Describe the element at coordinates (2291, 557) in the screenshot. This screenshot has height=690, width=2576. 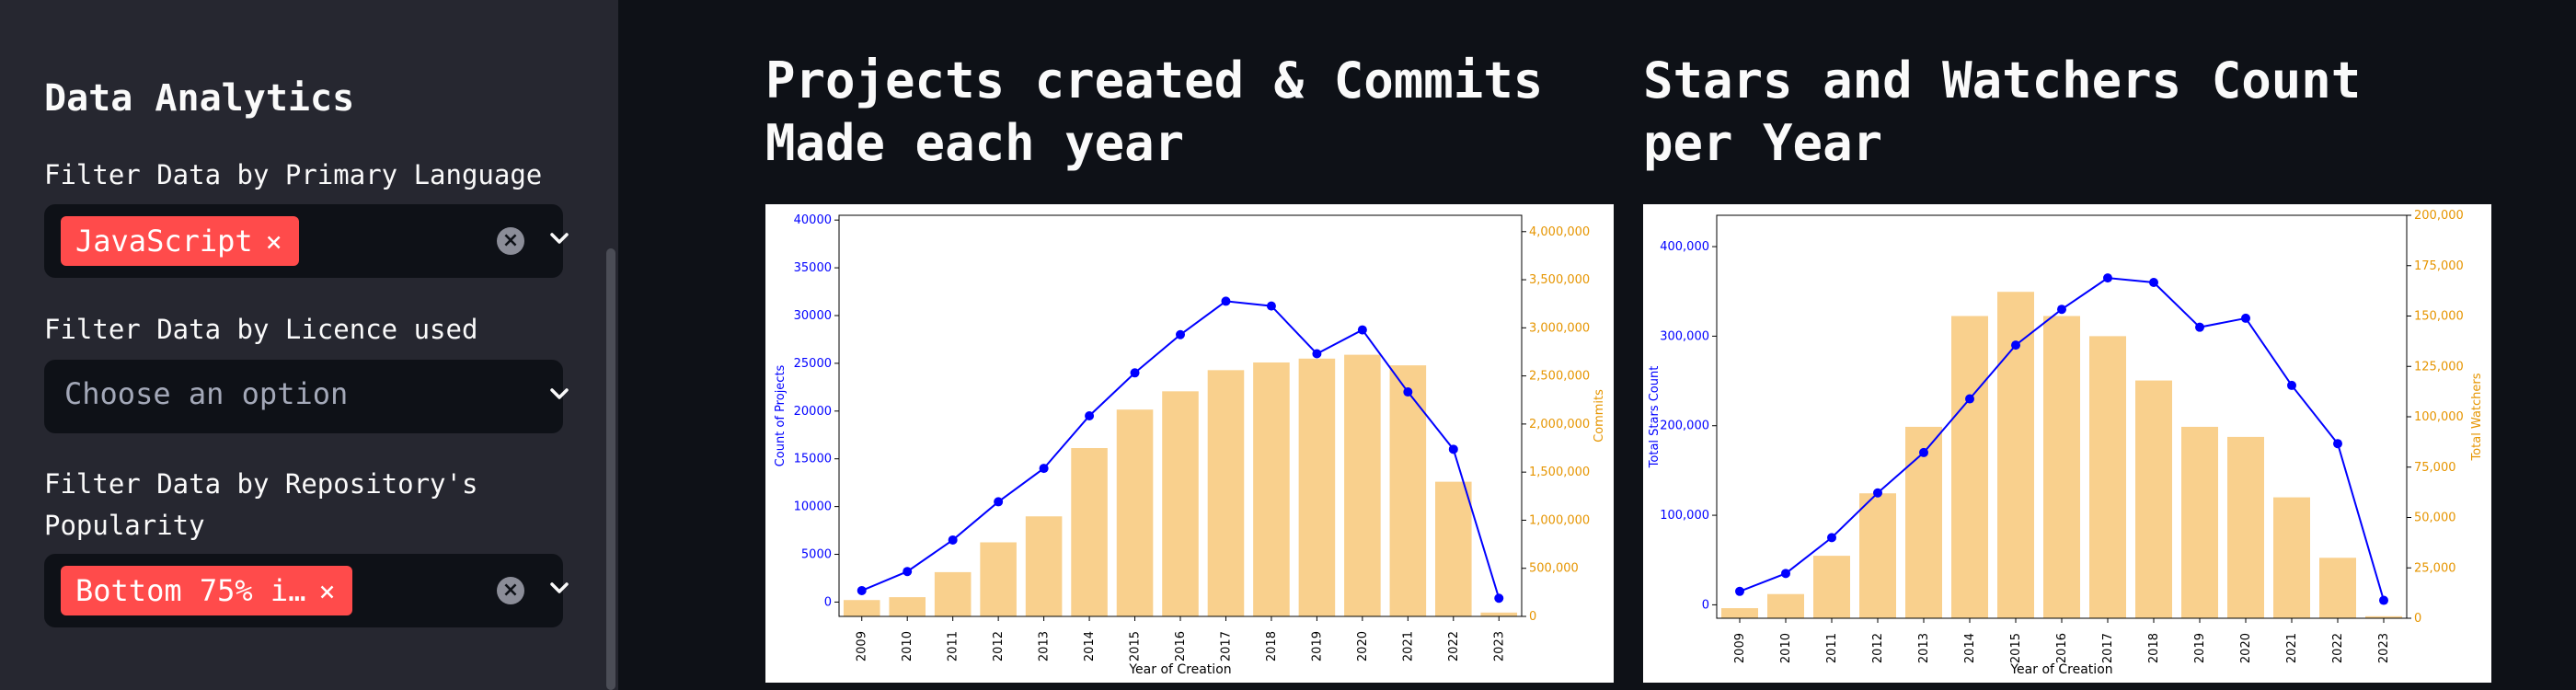
I see `bar-2021` at that location.